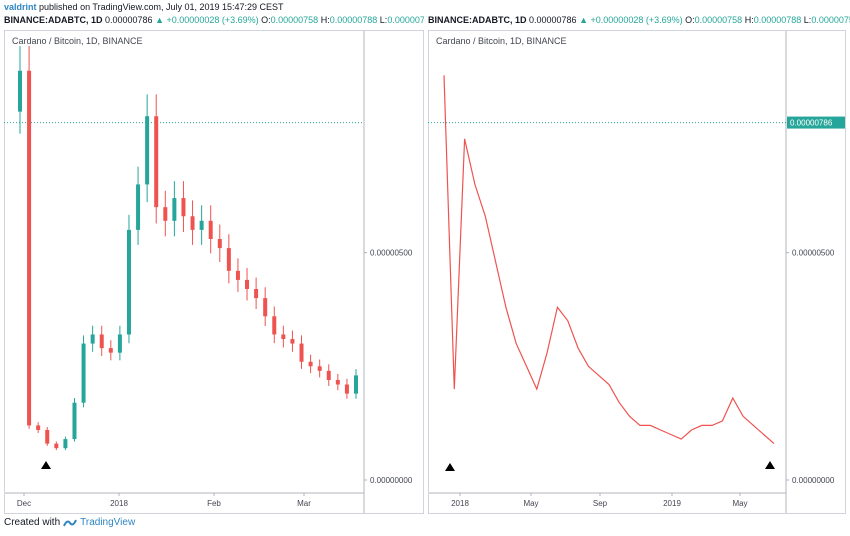 The width and height of the screenshot is (850, 536). I want to click on created-with-label: Created with, so click(32, 522).